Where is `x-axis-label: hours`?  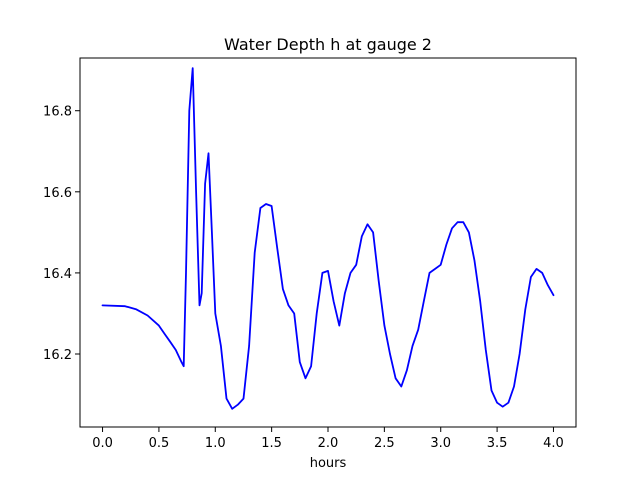 x-axis-label: hours is located at coordinates (328, 463).